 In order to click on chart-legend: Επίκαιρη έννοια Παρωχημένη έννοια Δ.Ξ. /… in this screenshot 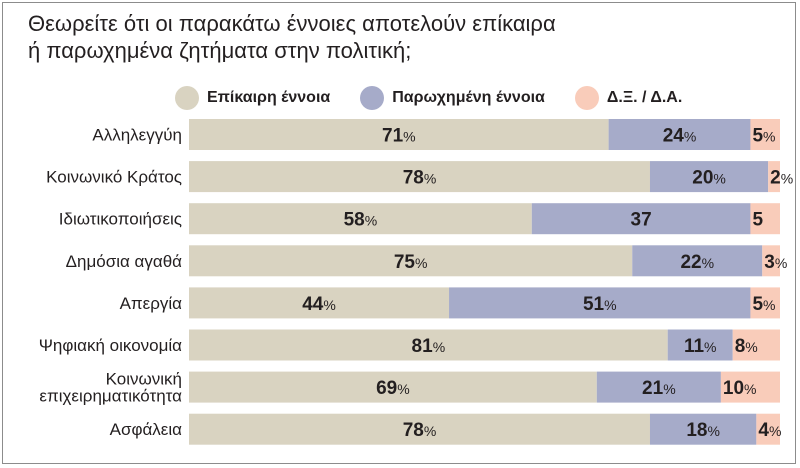, I will do `click(428, 98)`.